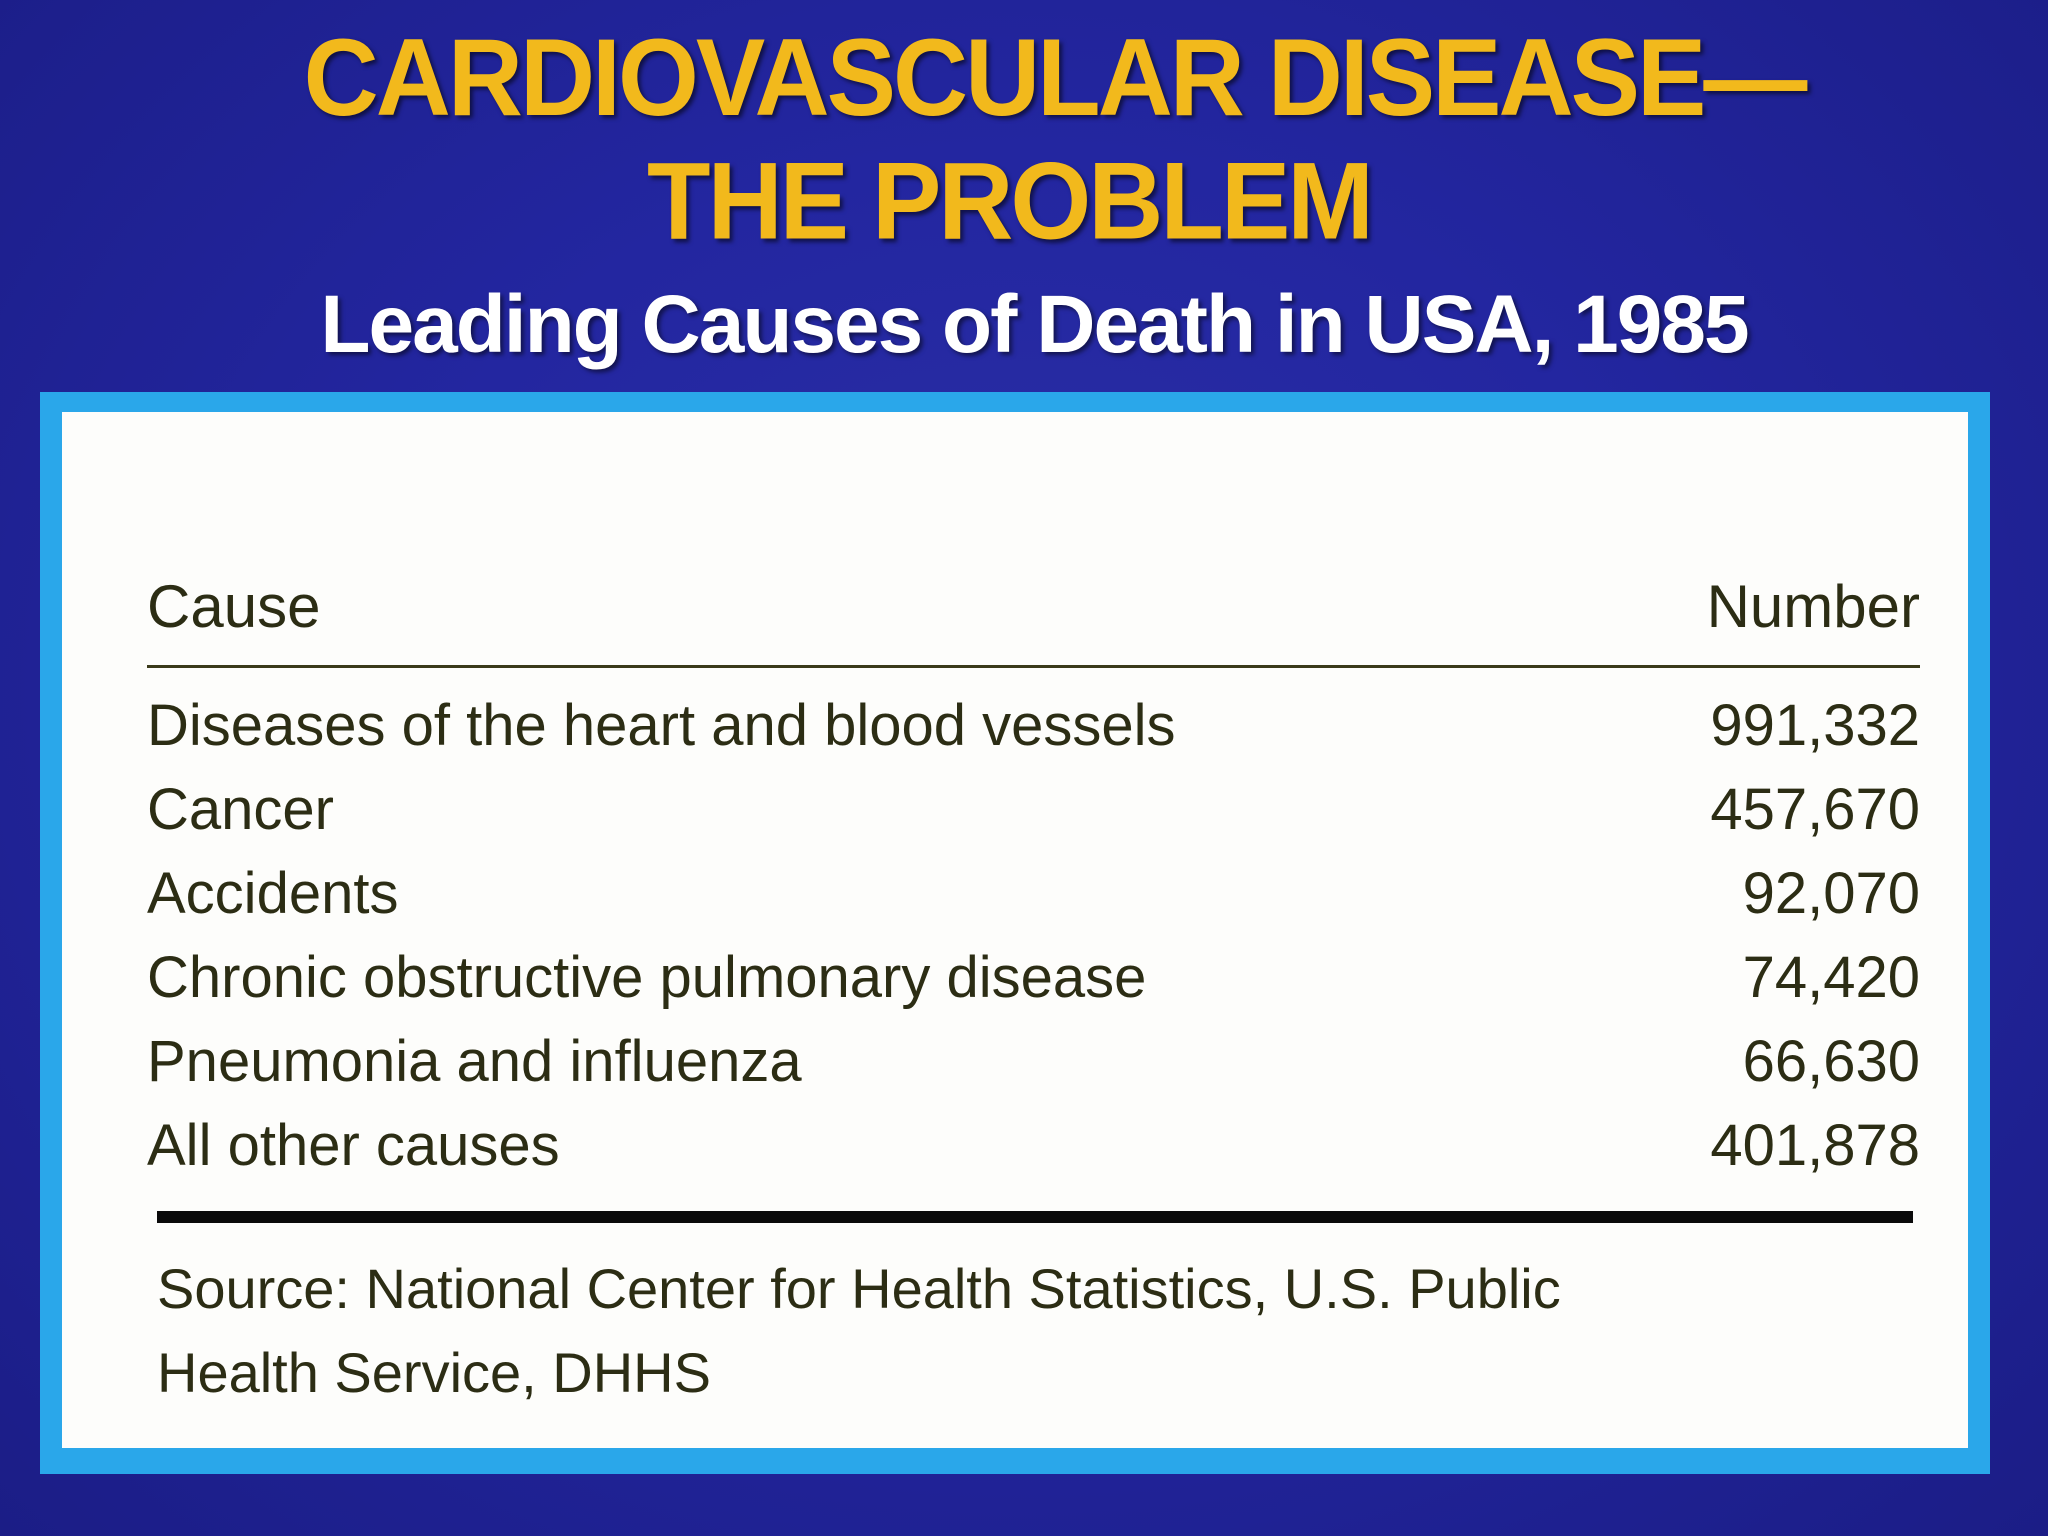 The width and height of the screenshot is (2048, 1536). I want to click on table-row: All other causes 401,878, so click(1033, 1154).